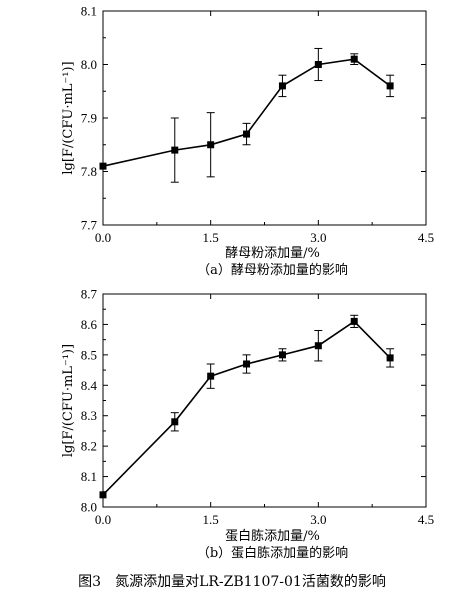 The height and width of the screenshot is (596, 464). I want to click on x-axis-label: 蛋白胨添加量/%, so click(272, 536).